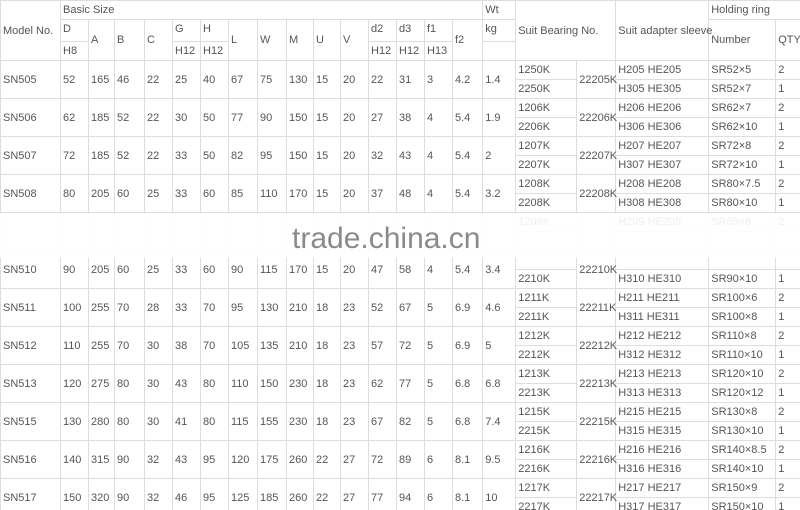  Describe the element at coordinates (243, 40) in the screenshot. I see `header-col-l: L` at that location.